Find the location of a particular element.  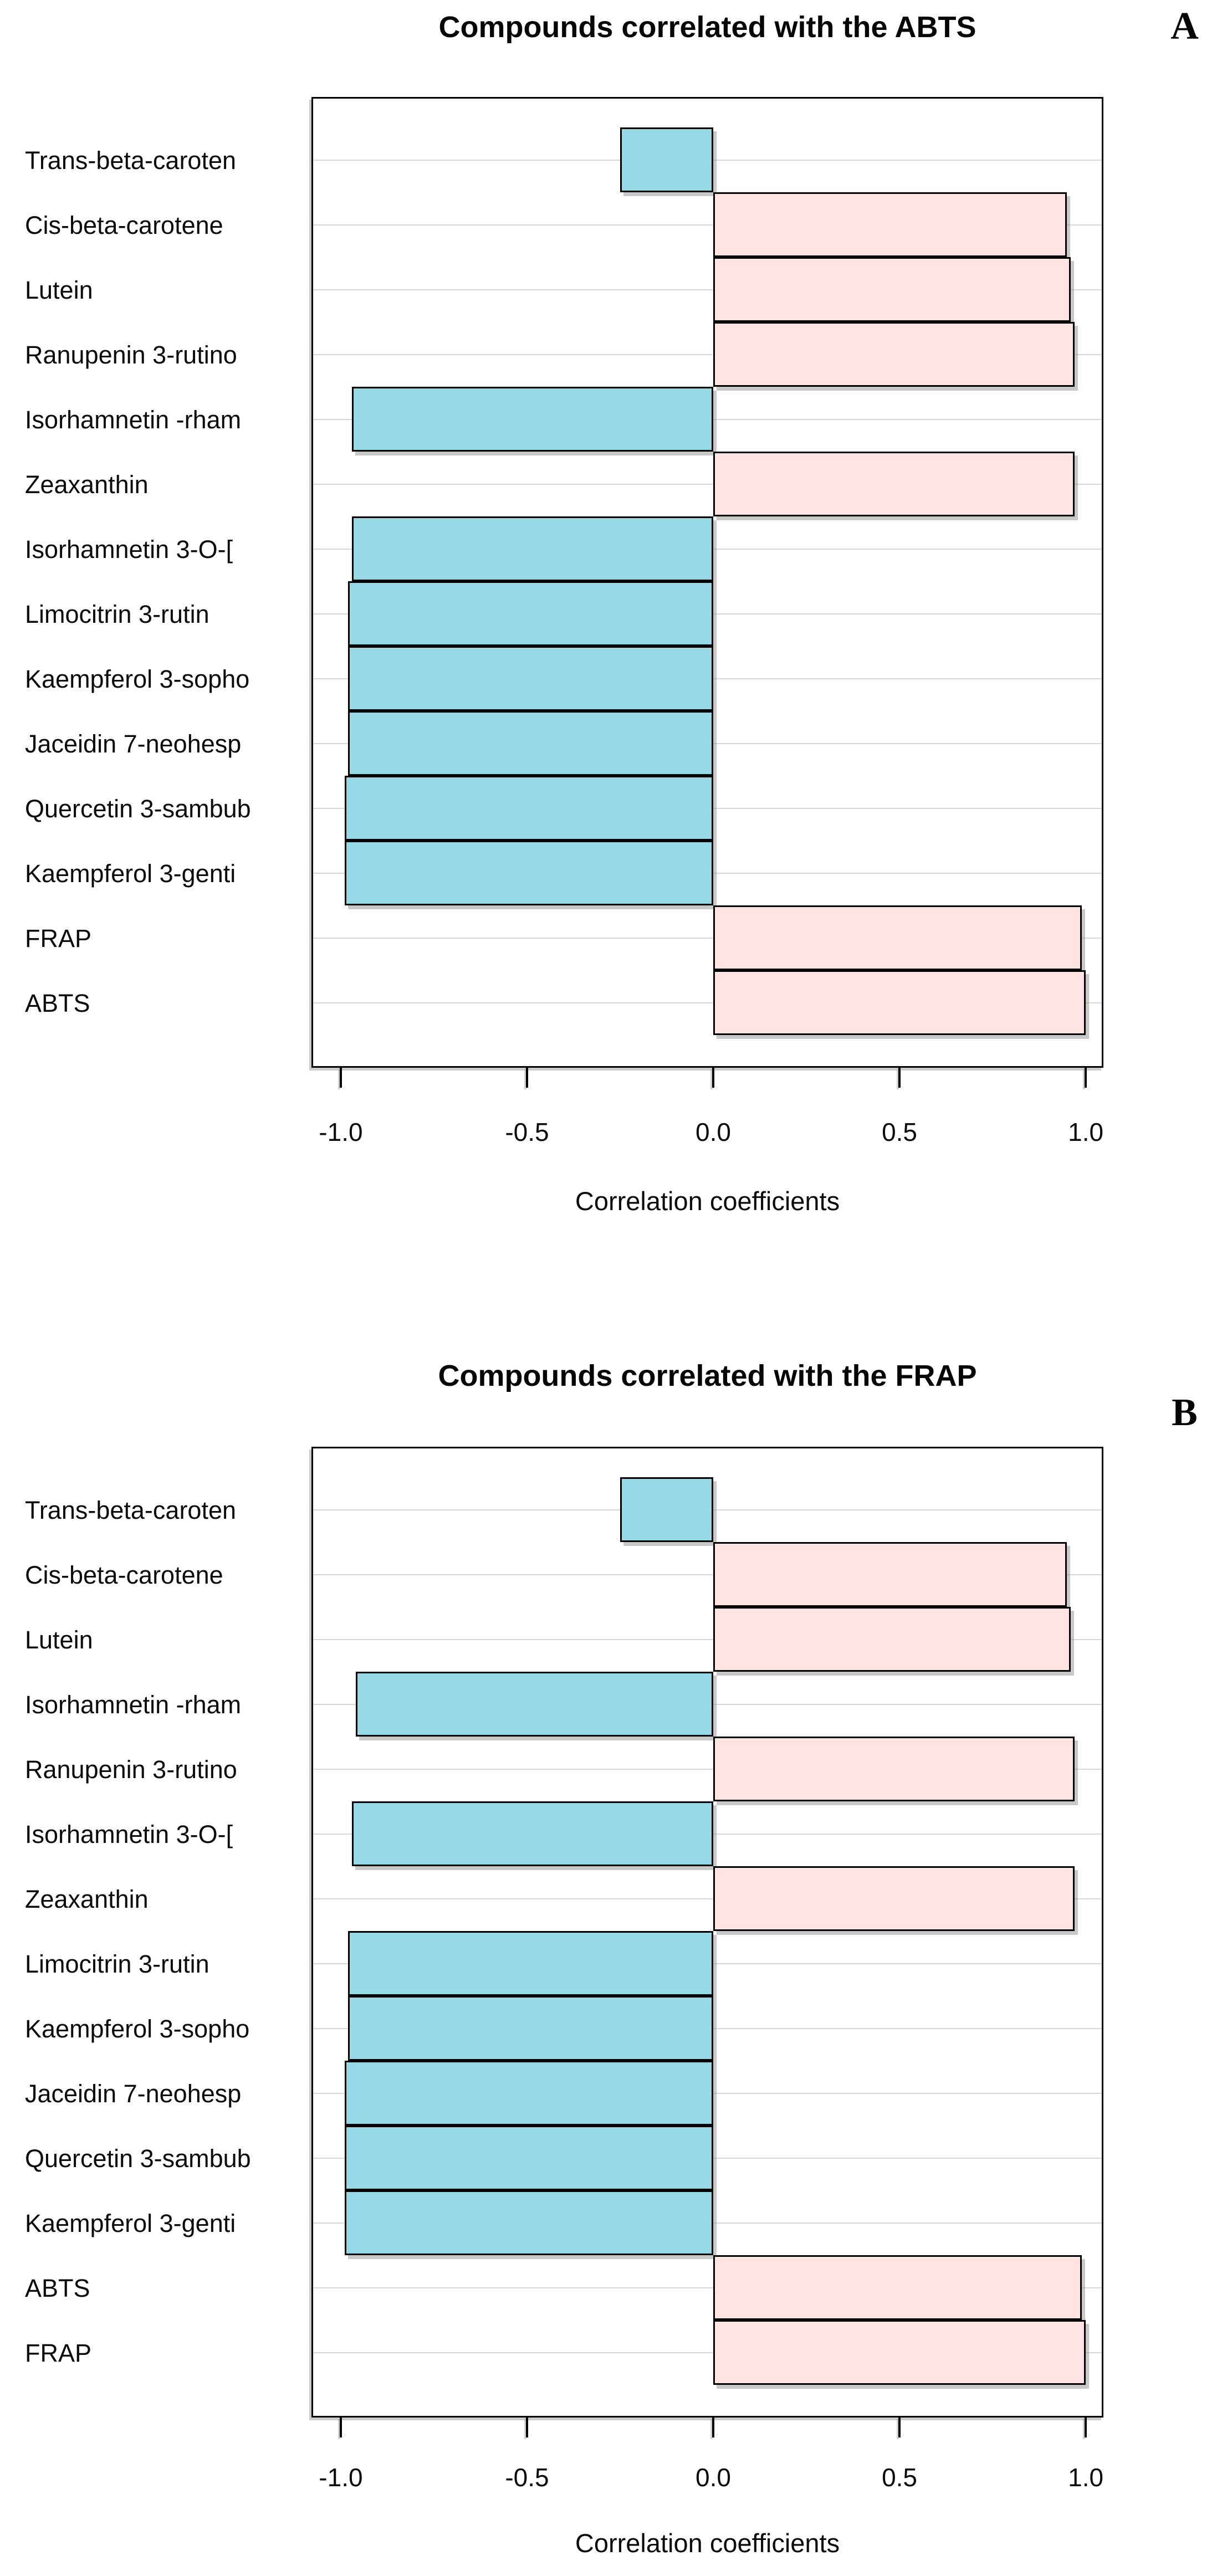

chart-title: Compounds correlated with the ABTS is located at coordinates (707, 27).